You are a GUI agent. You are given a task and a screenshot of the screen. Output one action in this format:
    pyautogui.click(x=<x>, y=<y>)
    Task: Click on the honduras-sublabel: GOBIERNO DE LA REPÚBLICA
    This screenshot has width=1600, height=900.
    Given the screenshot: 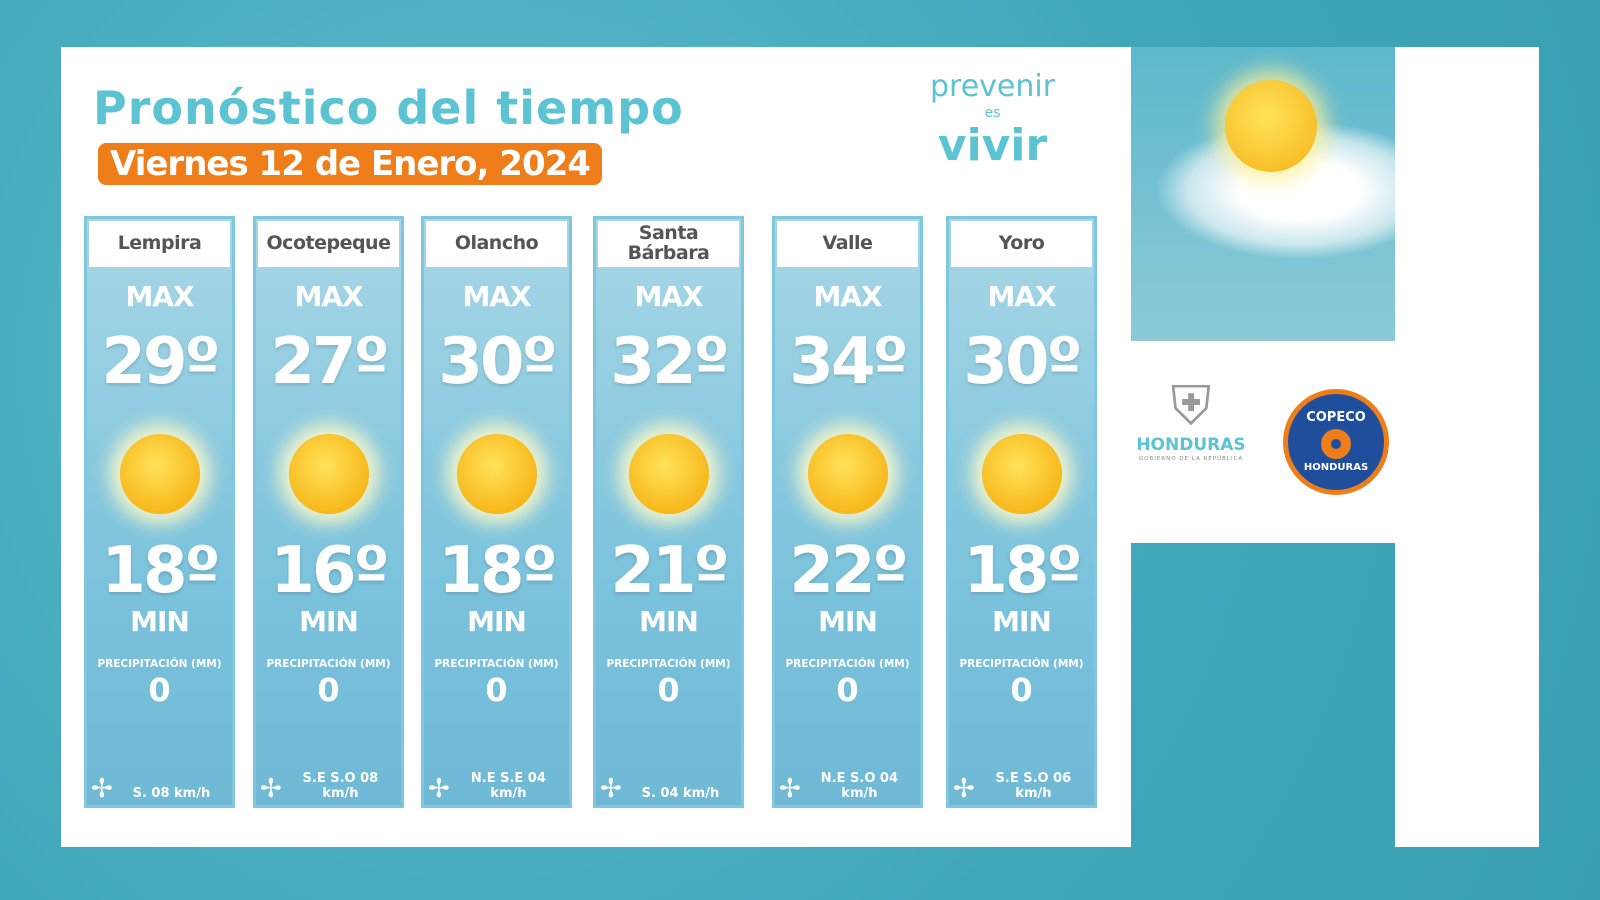 What is the action you would take?
    pyautogui.click(x=1191, y=458)
    